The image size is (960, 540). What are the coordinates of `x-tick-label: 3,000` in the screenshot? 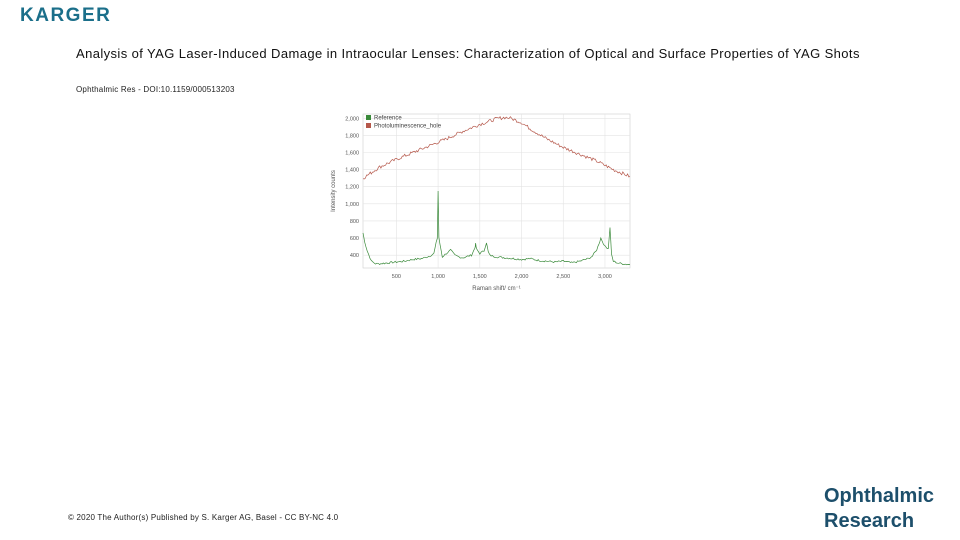 It's located at (605, 277).